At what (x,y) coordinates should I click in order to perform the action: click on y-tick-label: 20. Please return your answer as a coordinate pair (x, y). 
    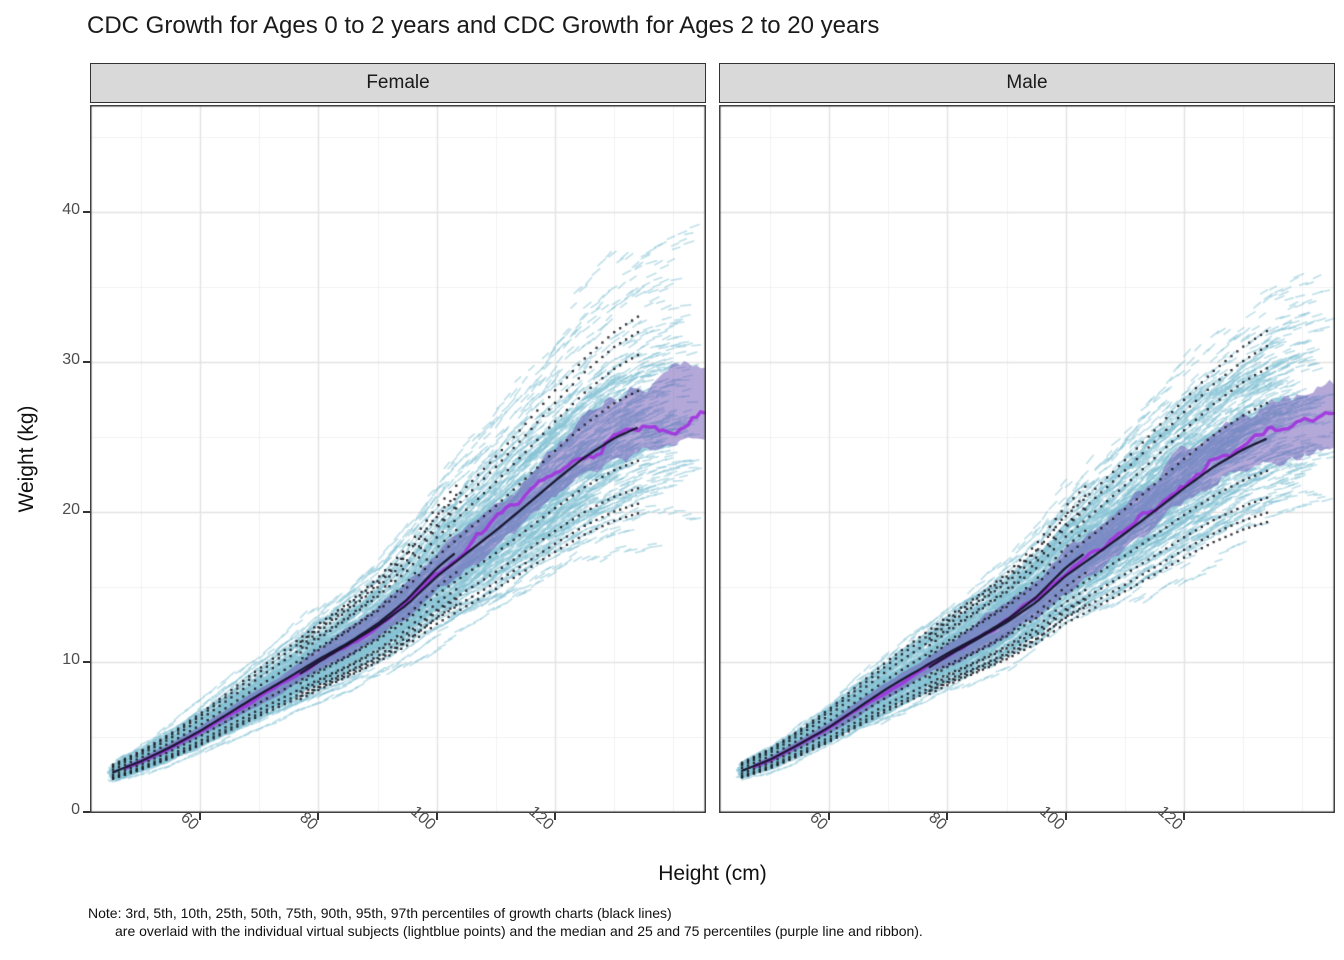
    Looking at the image, I should click on (71, 509).